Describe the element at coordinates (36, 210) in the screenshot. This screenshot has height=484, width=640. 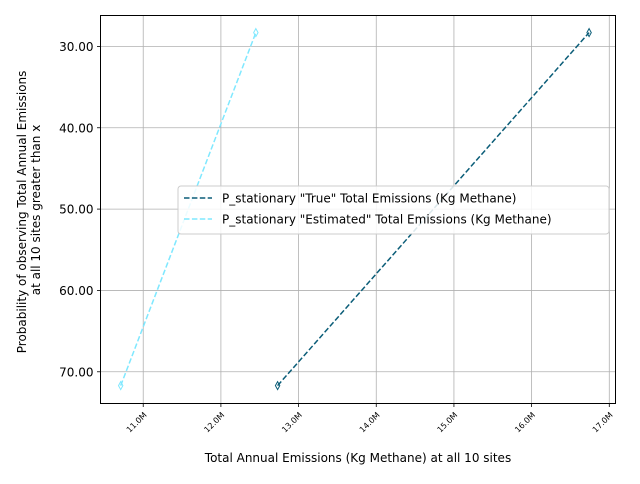
I see `y-axis-label-line-2: at all 10 sites greater than x` at that location.